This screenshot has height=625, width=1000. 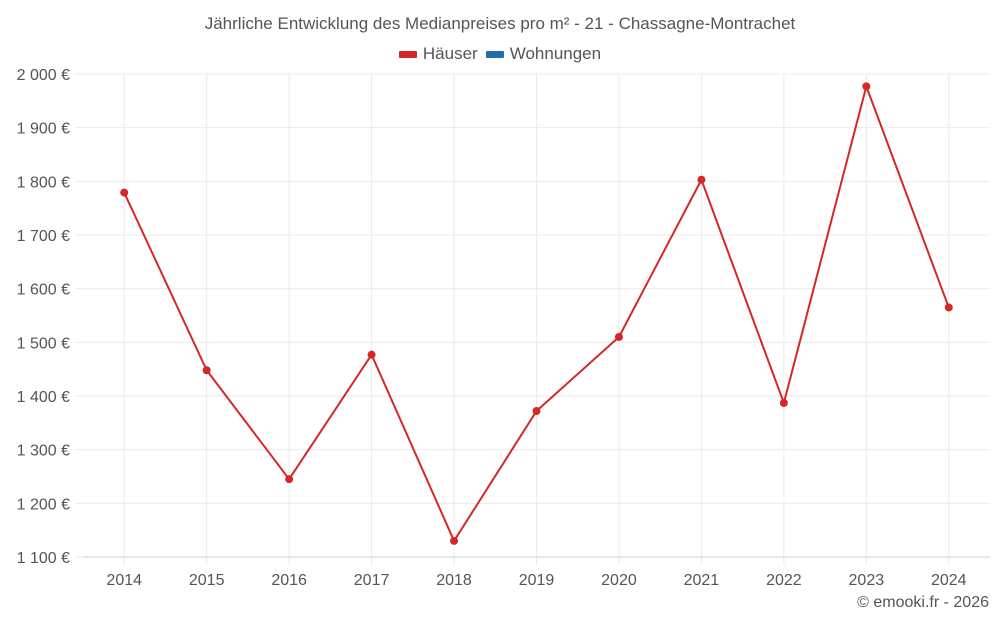 What do you see at coordinates (407, 54) in the screenshot?
I see `legend-swatch-haeuser` at bounding box center [407, 54].